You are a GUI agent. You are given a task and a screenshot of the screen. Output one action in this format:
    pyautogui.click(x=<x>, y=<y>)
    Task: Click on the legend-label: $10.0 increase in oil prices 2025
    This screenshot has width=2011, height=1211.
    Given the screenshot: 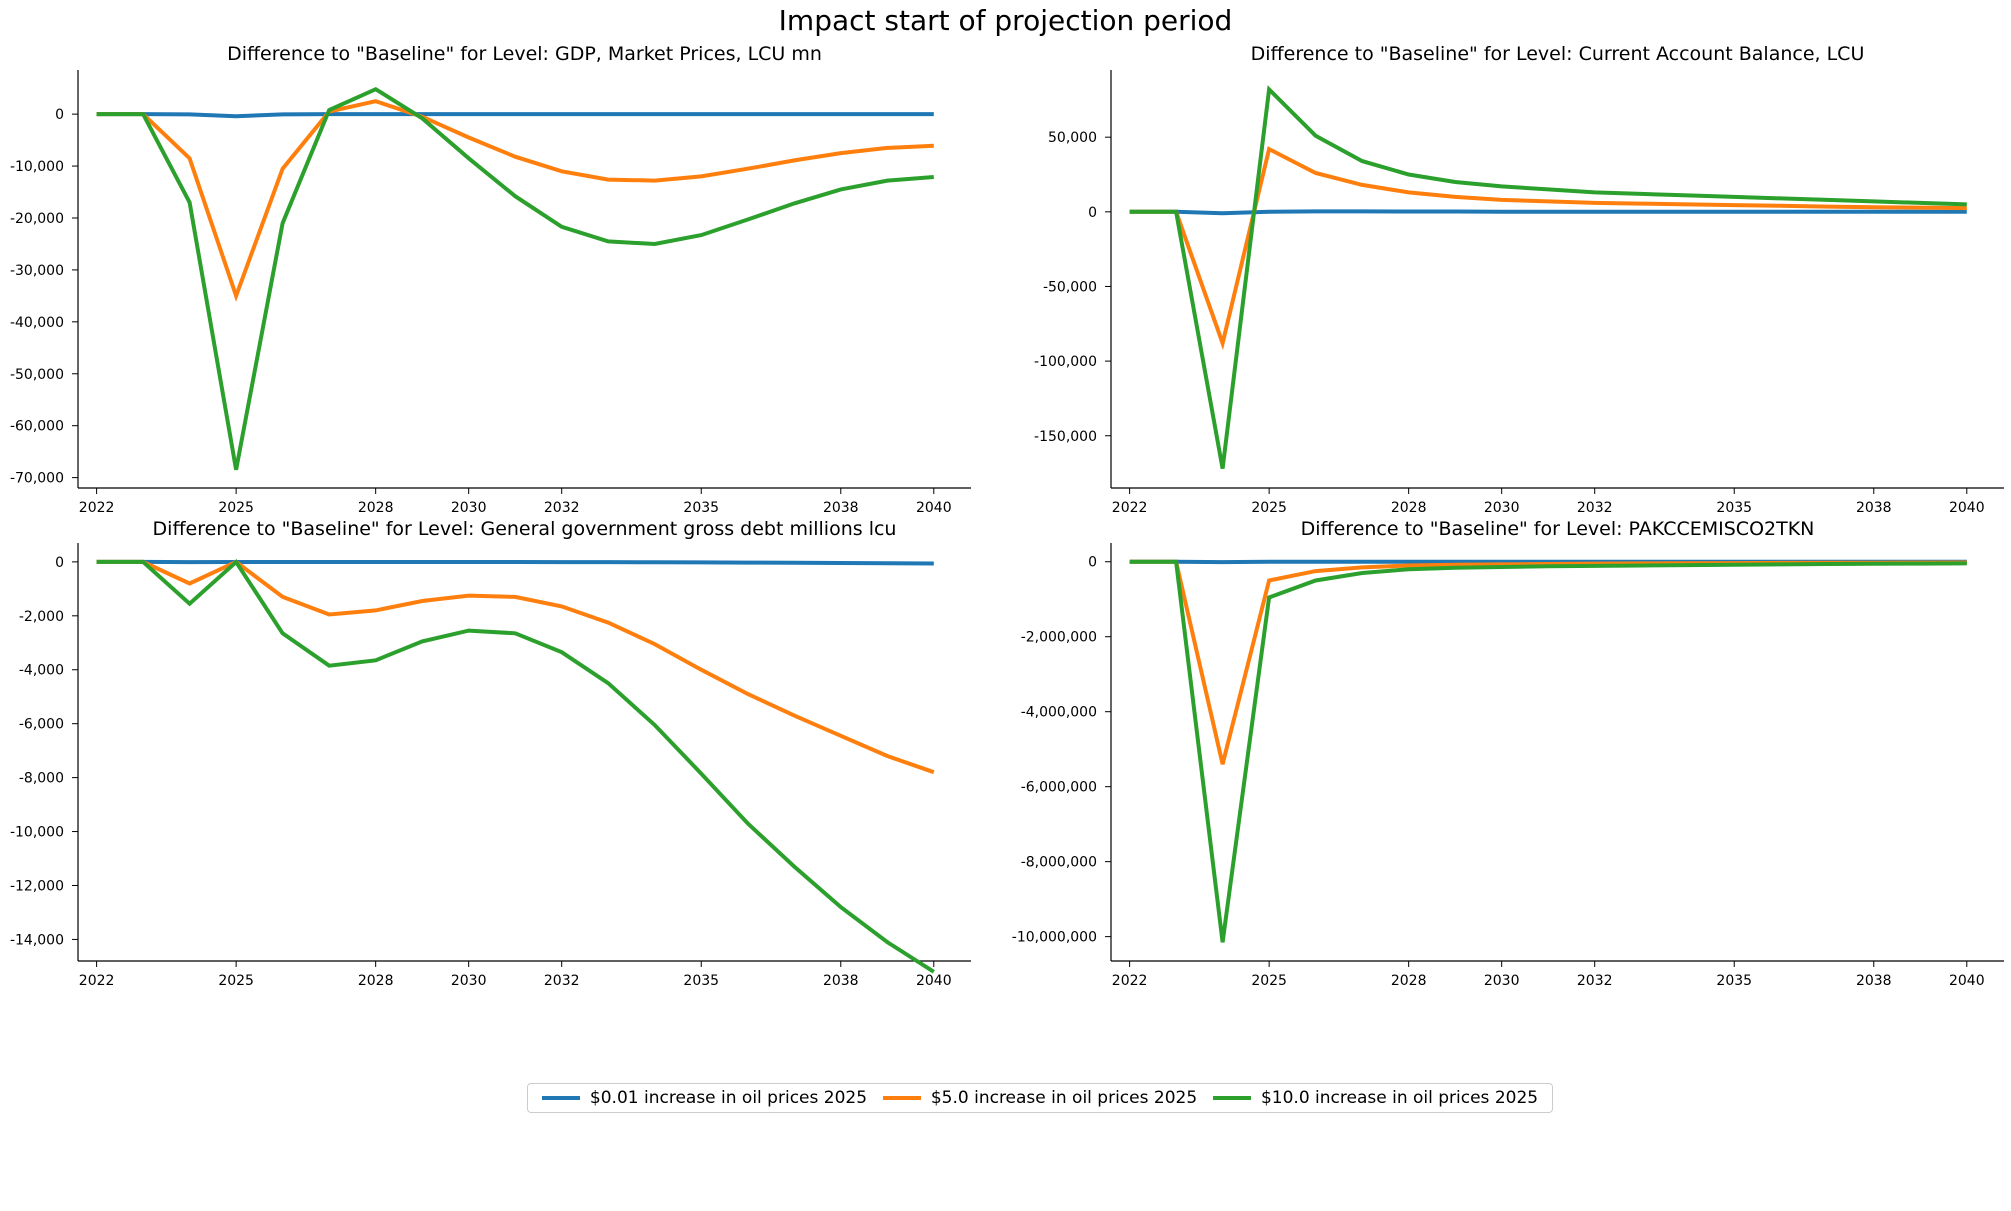 What is the action you would take?
    pyautogui.click(x=1399, y=1098)
    